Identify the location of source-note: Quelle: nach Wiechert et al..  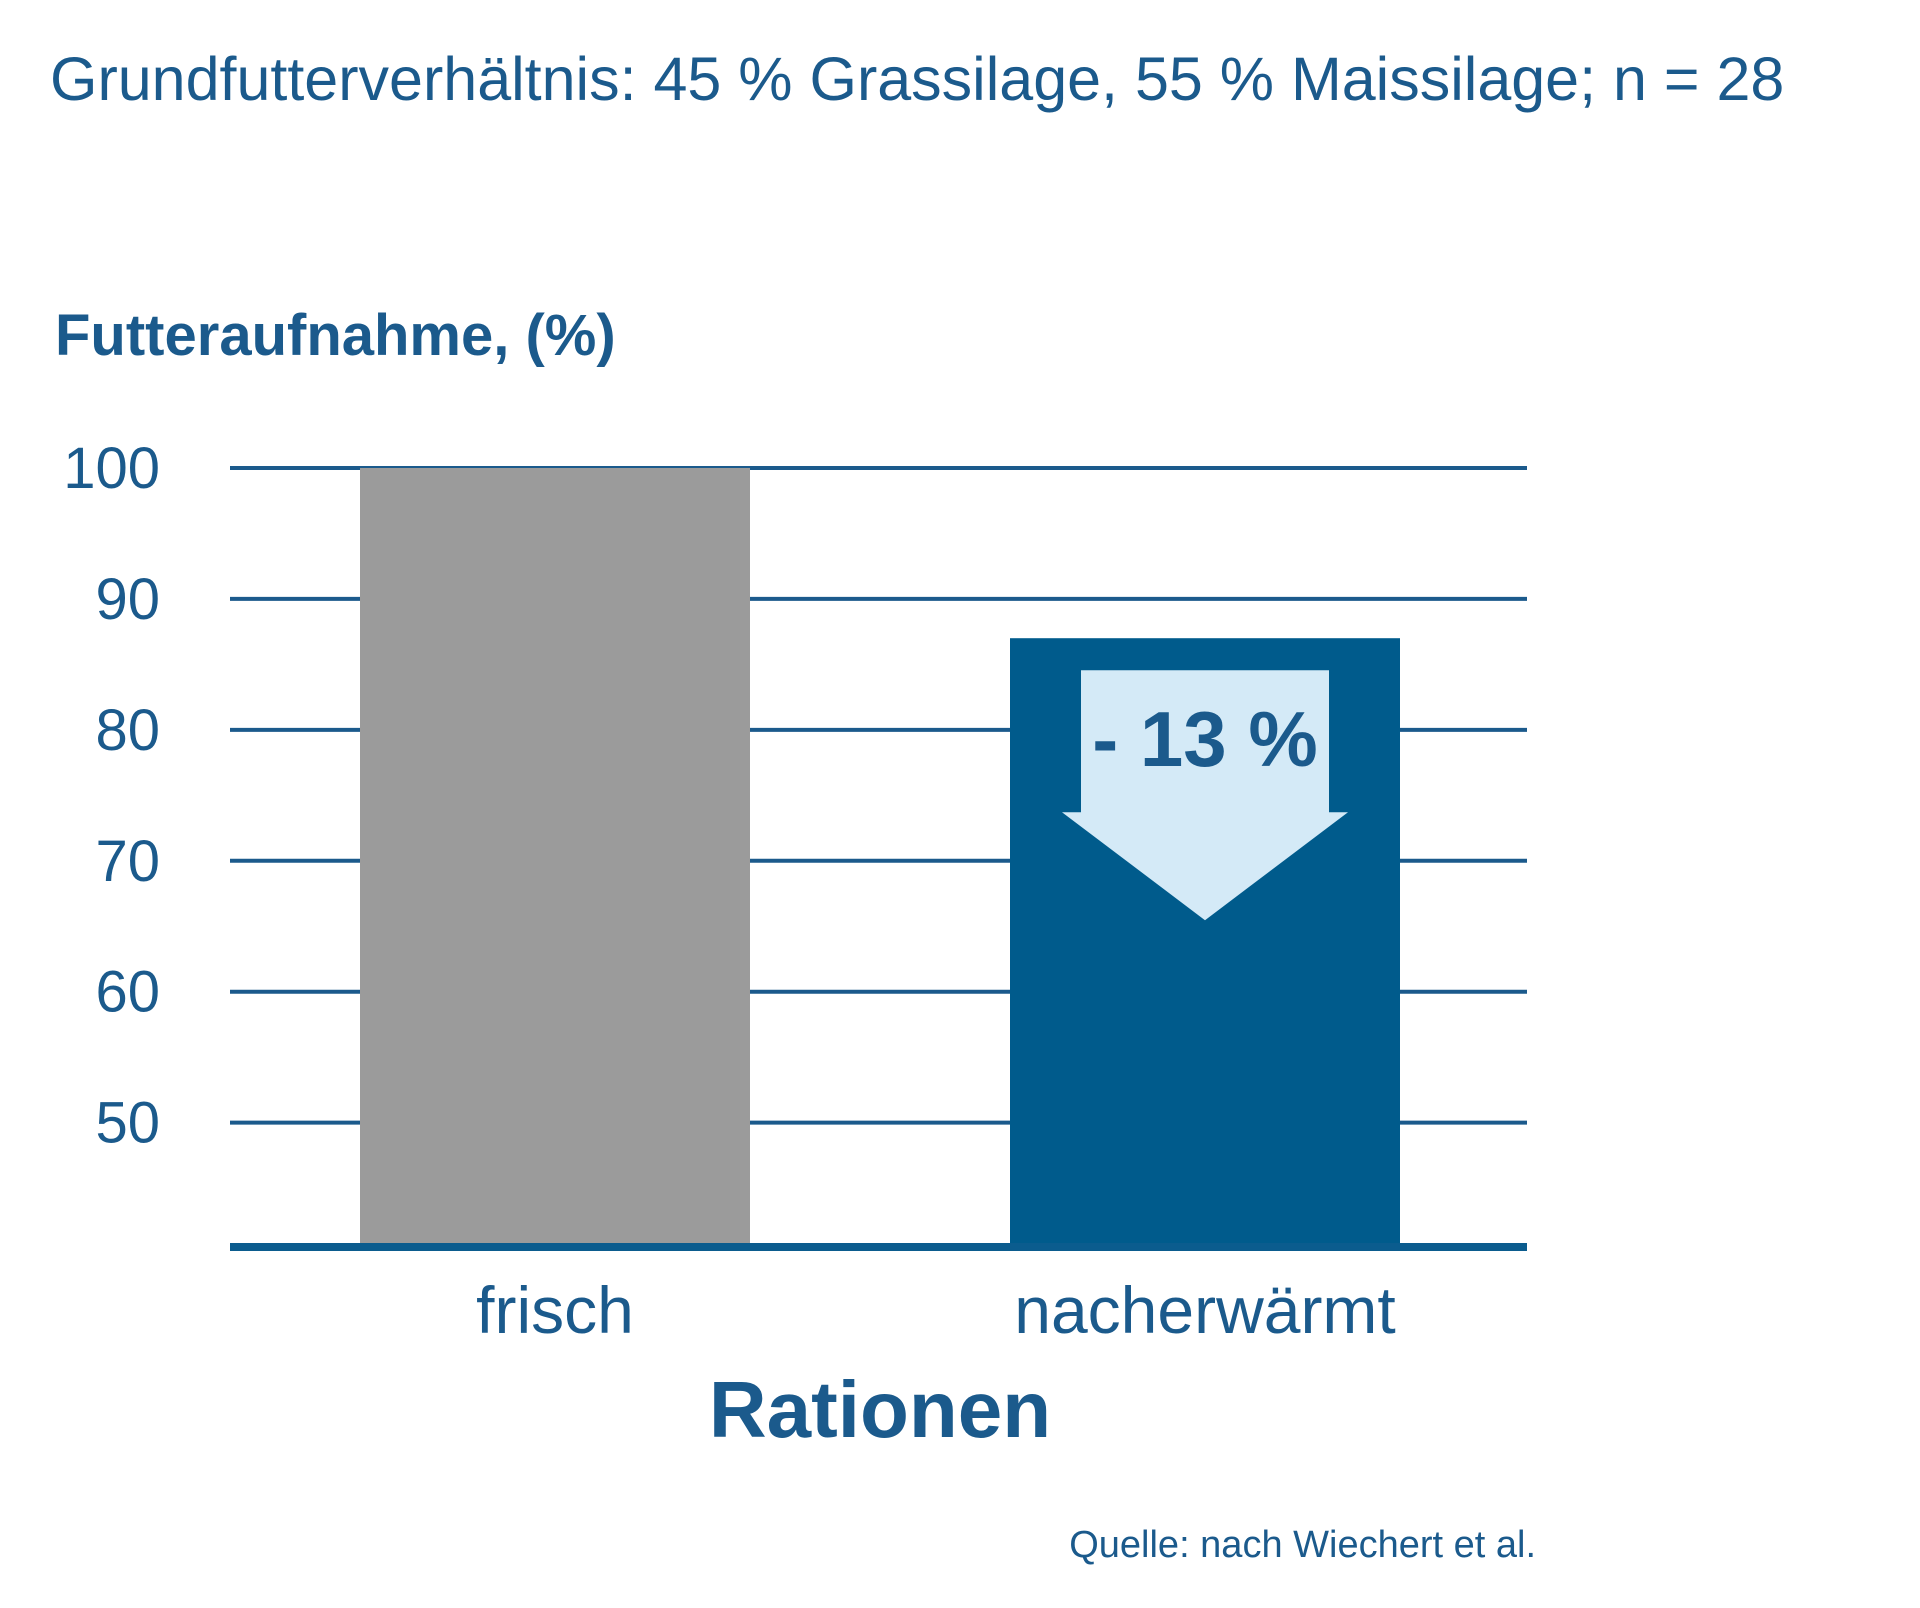
(1302, 1545).